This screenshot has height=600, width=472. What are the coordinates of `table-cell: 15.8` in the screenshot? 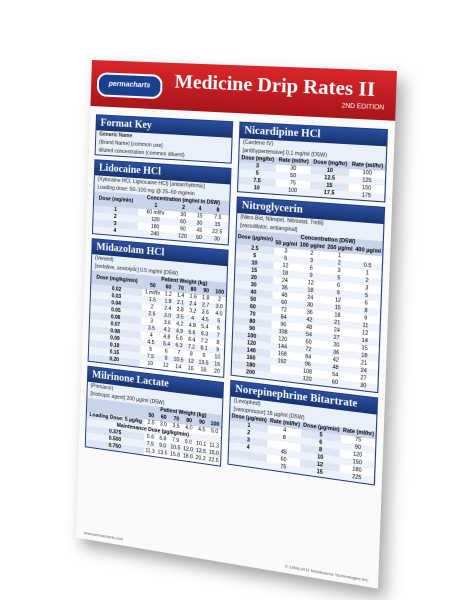 It's located at (175, 455).